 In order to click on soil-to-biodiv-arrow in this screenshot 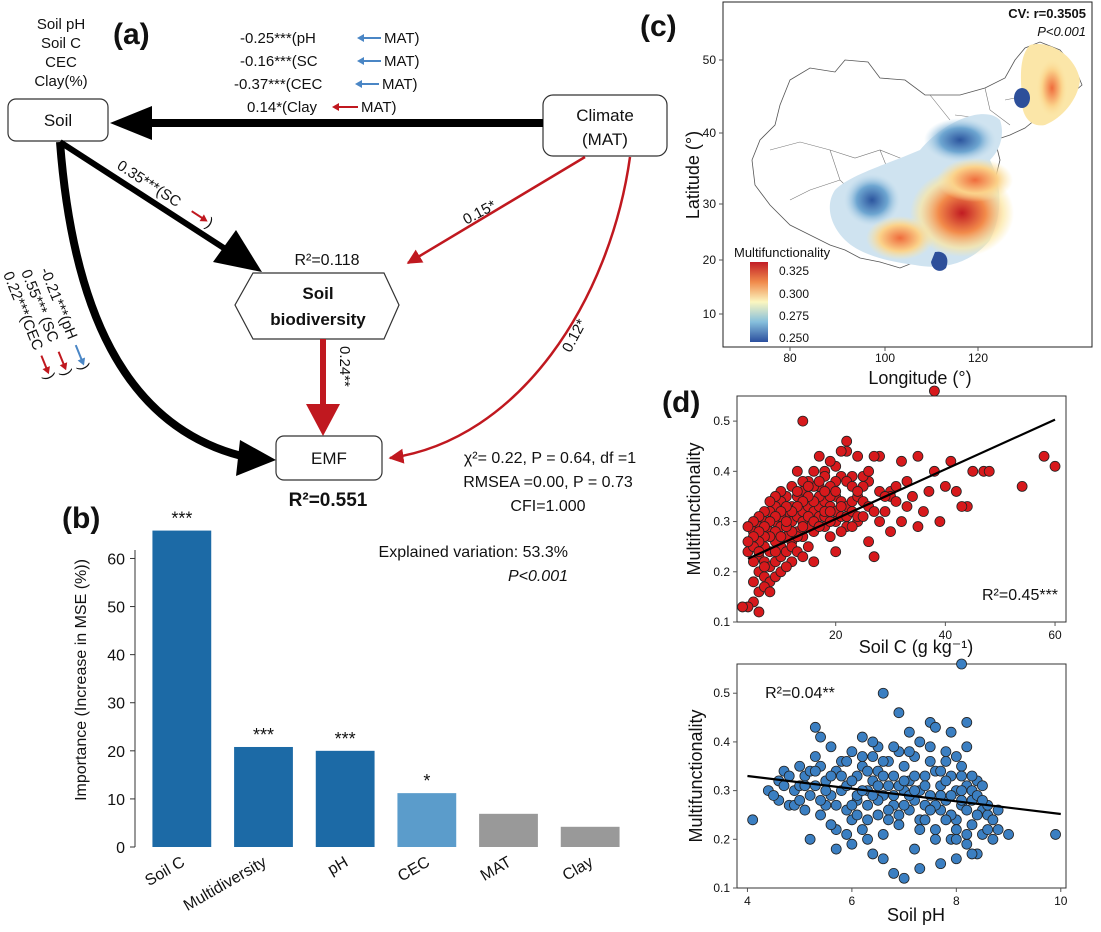, I will do `click(145, 197)`.